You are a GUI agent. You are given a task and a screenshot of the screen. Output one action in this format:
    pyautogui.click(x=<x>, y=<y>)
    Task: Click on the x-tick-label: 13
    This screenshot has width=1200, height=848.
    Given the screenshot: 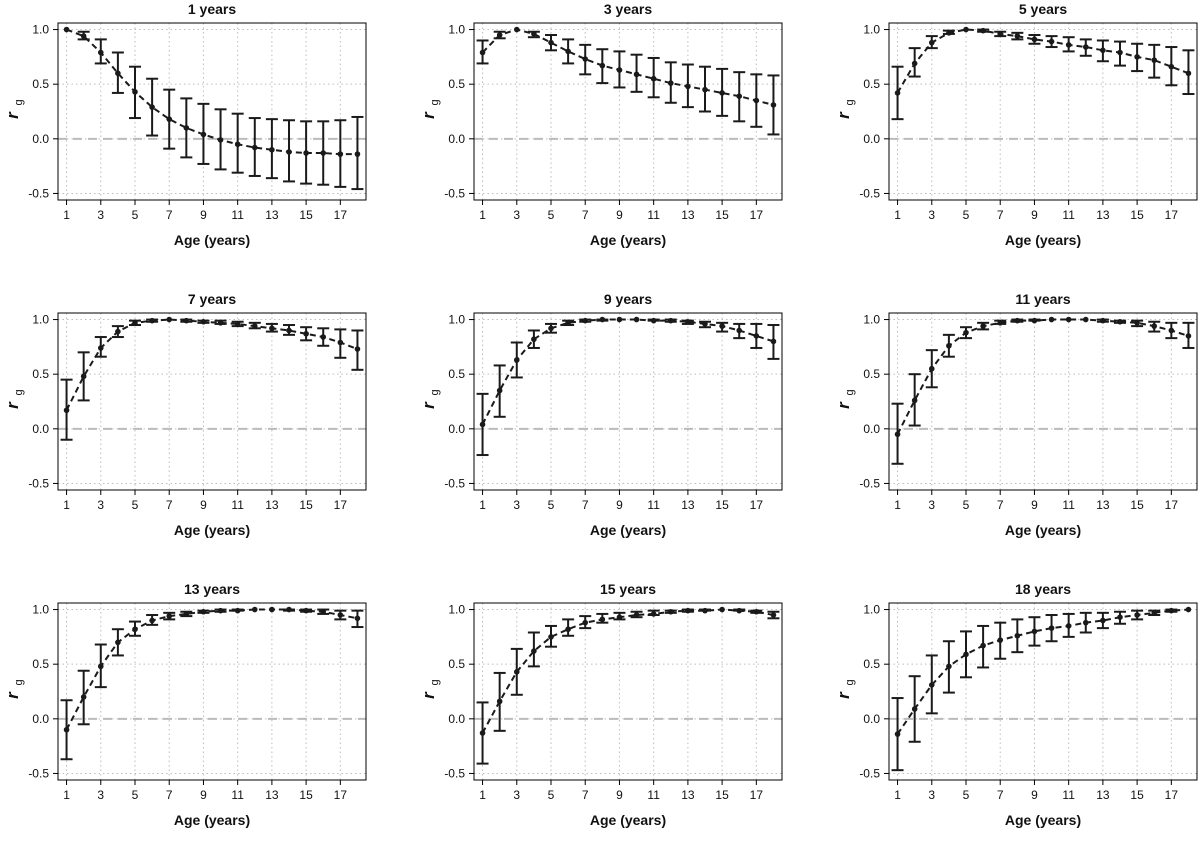 What is the action you would take?
    pyautogui.click(x=1103, y=505)
    